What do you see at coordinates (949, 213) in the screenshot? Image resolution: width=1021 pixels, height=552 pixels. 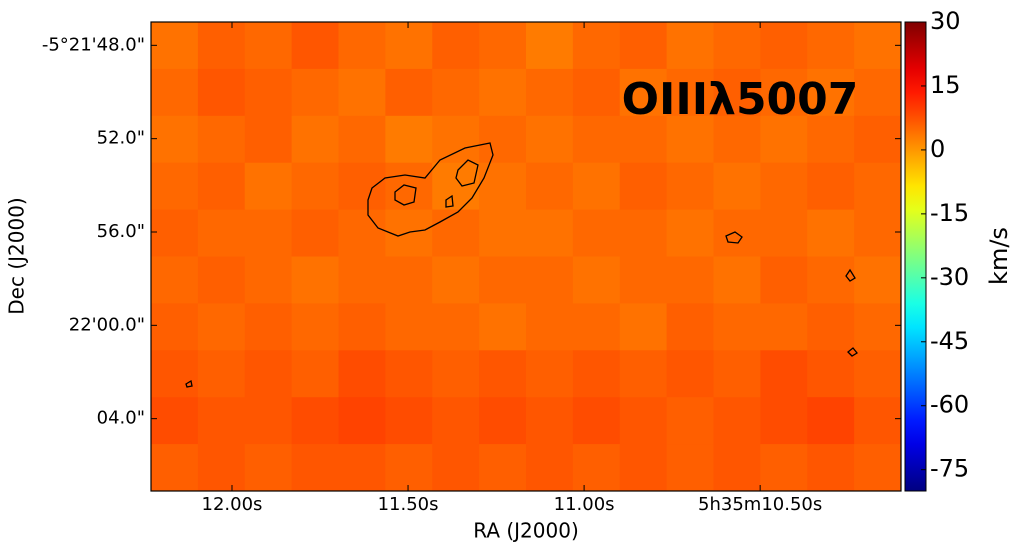 I see `colorbar-tick-label: -15` at bounding box center [949, 213].